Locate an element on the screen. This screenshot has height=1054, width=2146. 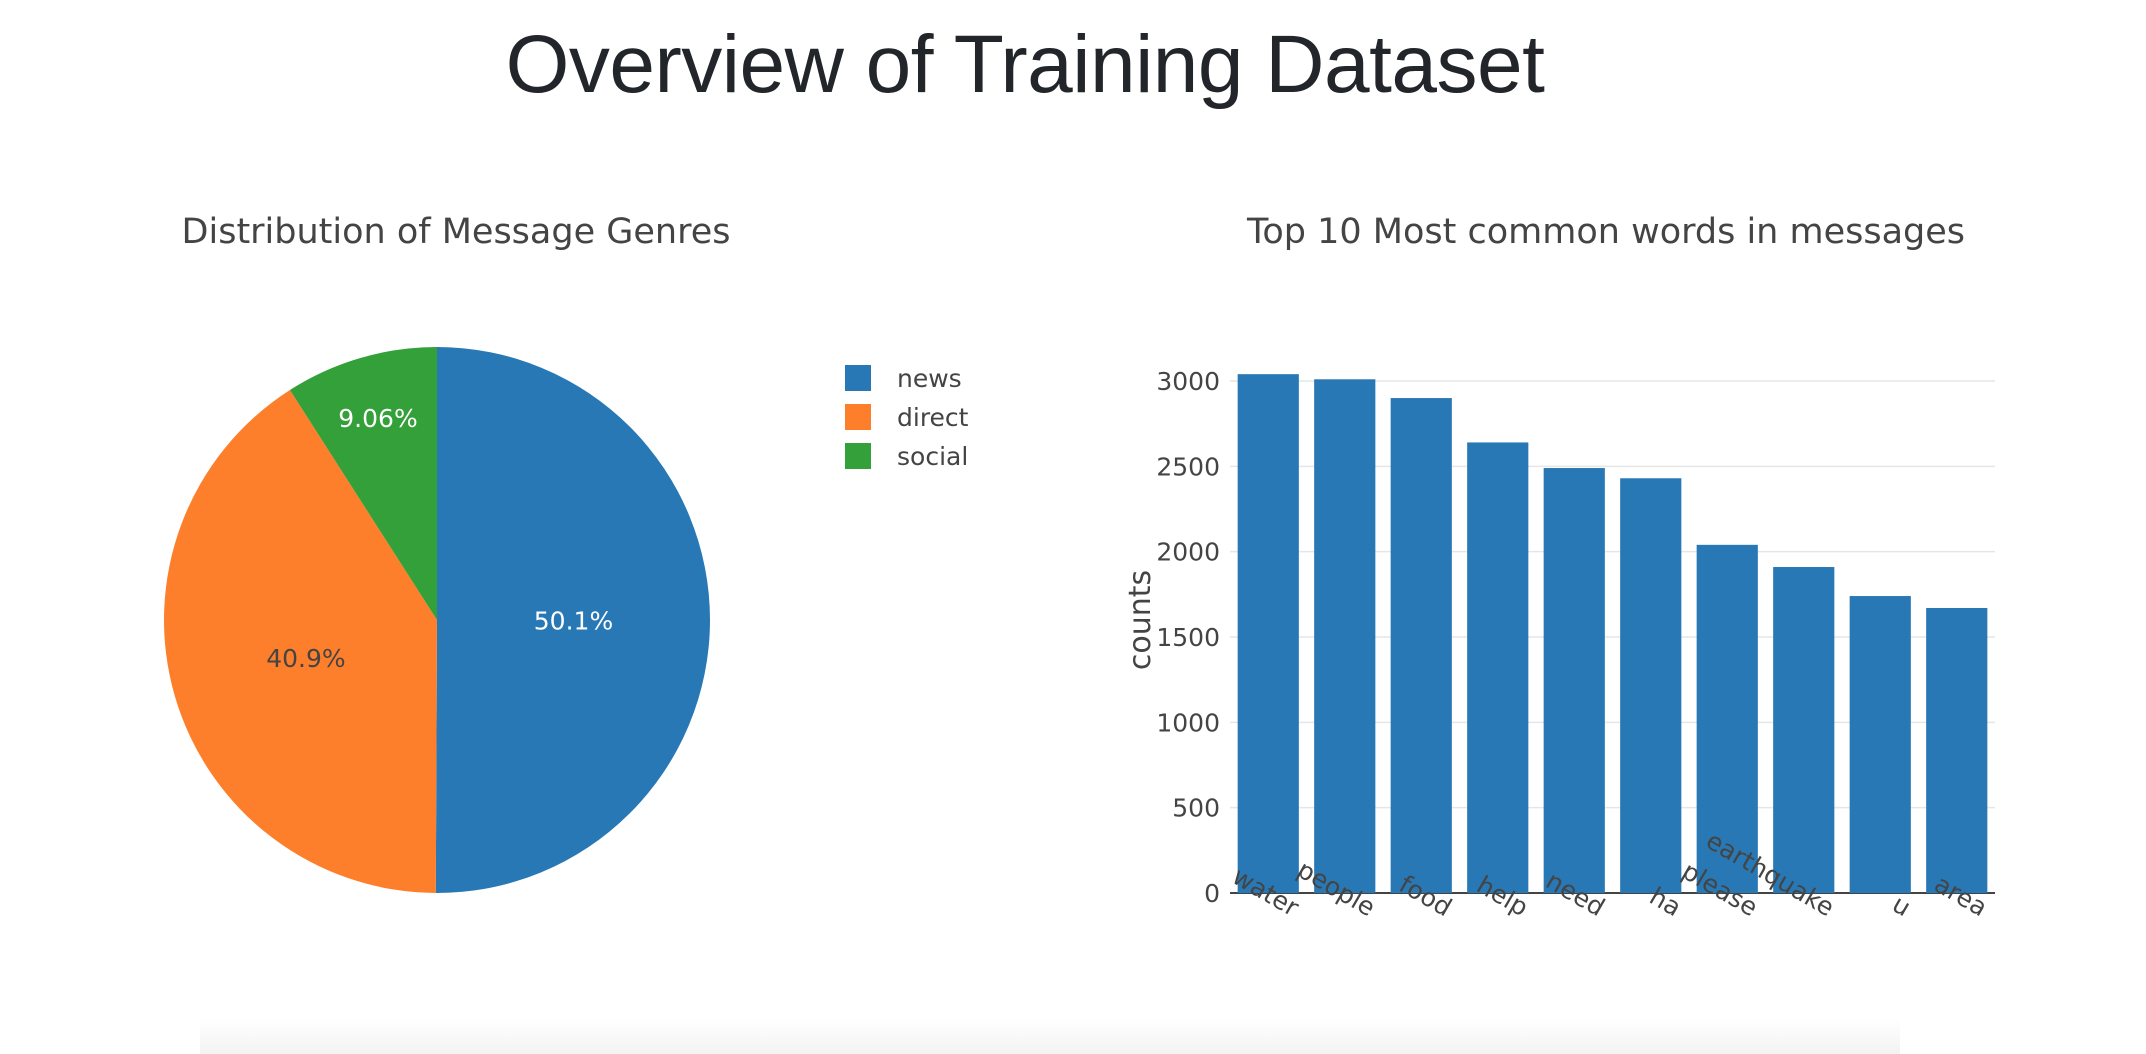
y-tick-1000: 1000 is located at coordinates (1188, 722).